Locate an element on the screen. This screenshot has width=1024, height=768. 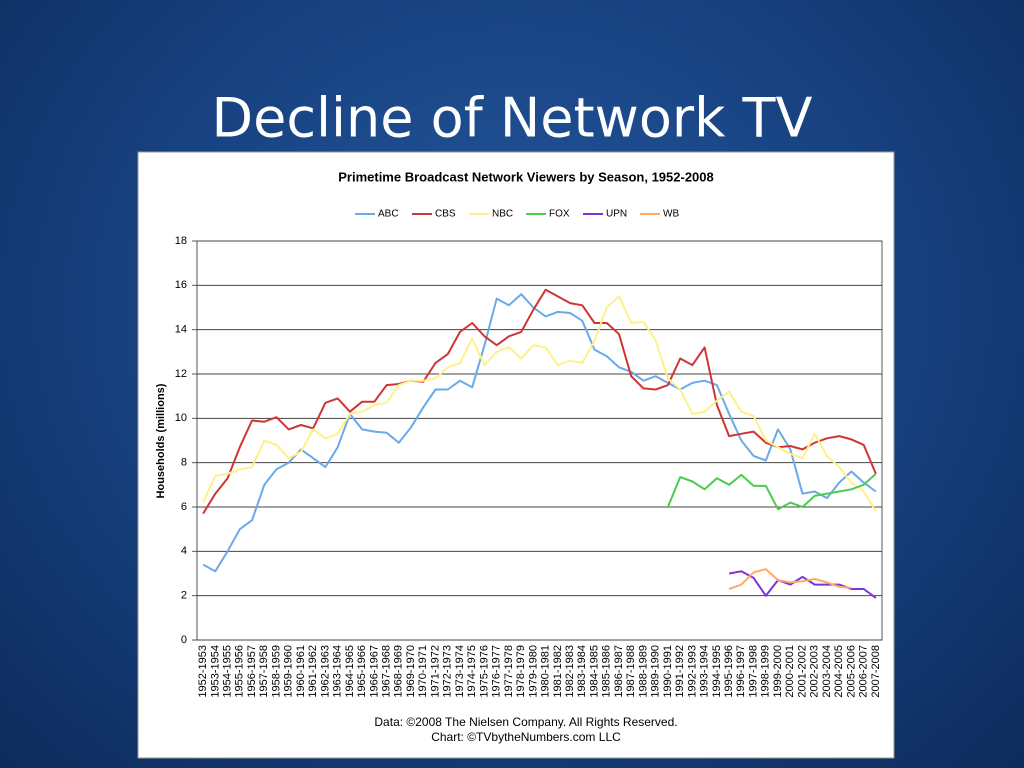
y-tick-label: 6 is located at coordinates (184, 507).